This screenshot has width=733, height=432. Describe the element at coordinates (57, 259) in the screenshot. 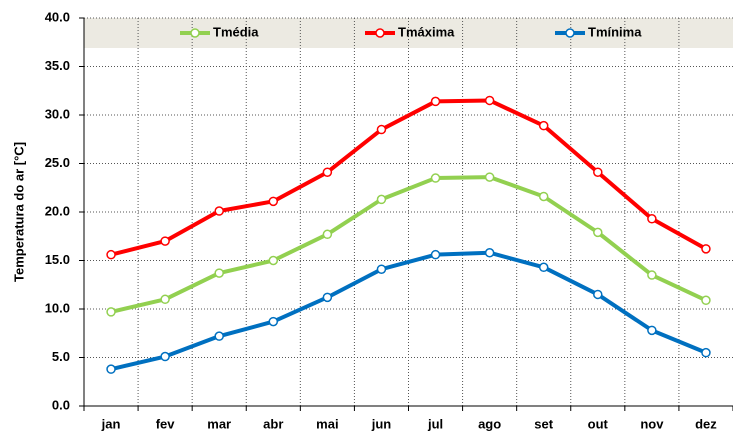

I see `y-tick-label: 15.0` at that location.